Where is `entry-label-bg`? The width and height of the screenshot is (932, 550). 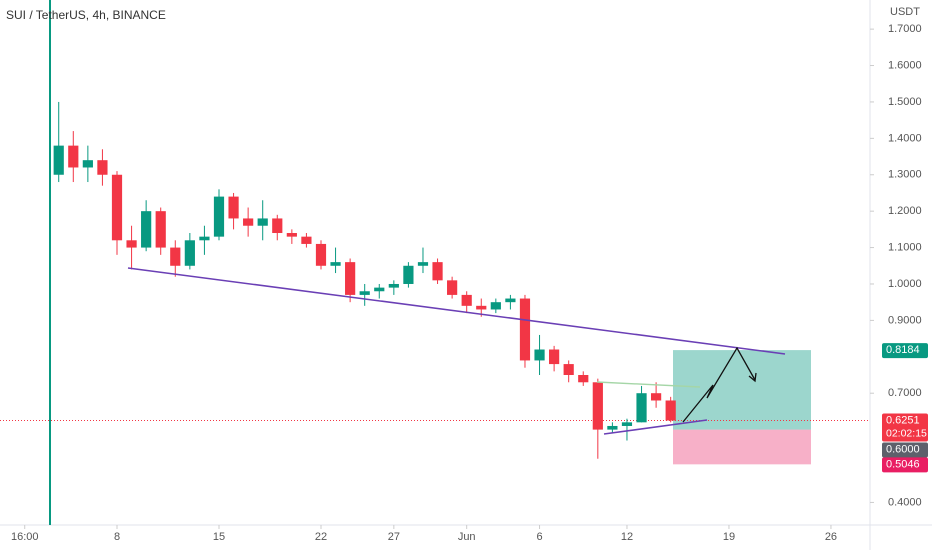 entry-label-bg is located at coordinates (905, 450).